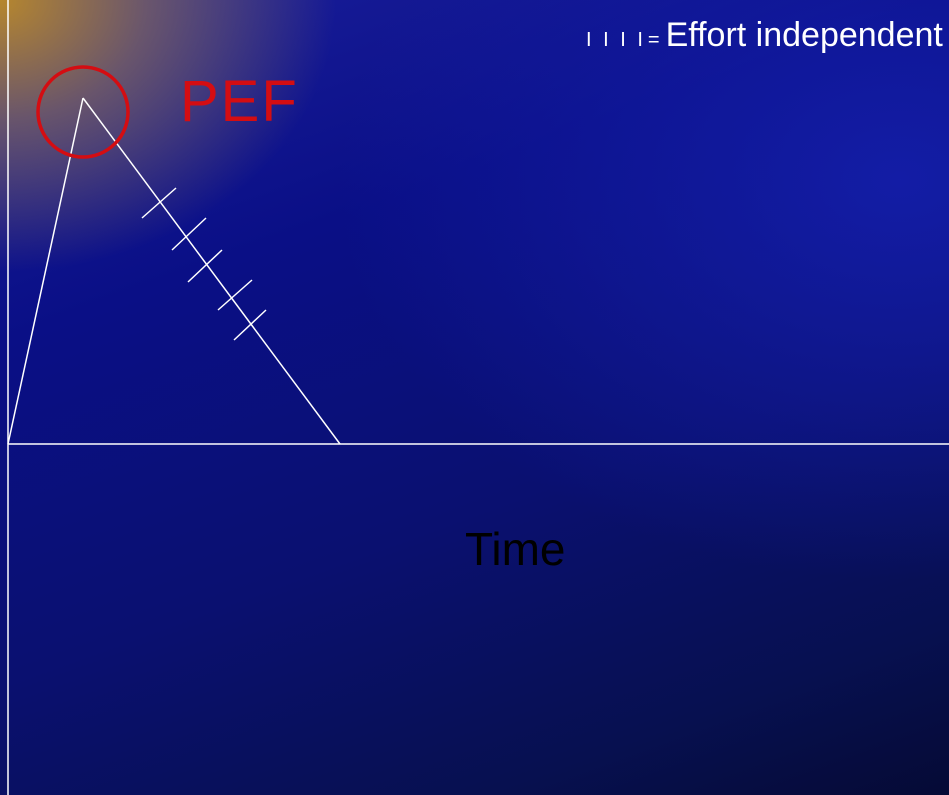 The width and height of the screenshot is (949, 795). Describe the element at coordinates (83, 112) in the screenshot. I see `peak-circle` at that location.